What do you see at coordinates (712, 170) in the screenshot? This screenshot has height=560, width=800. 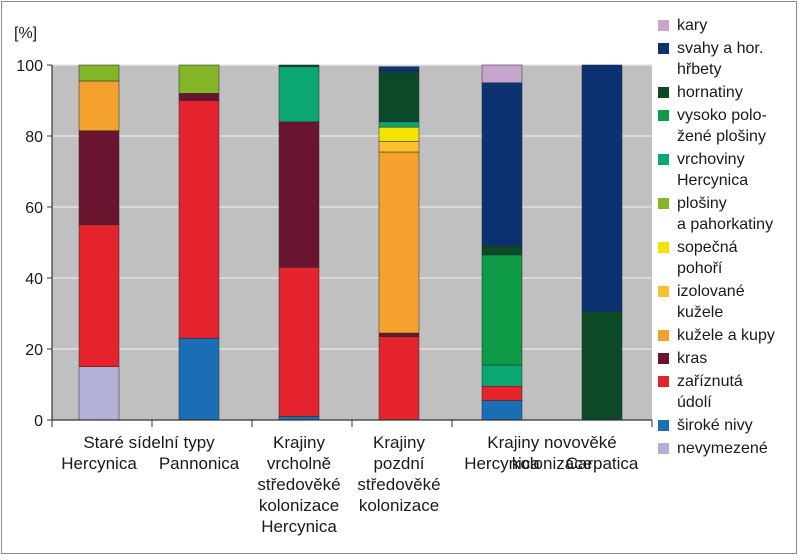 I see `legend-label: vrchoviny Hercynica` at bounding box center [712, 170].